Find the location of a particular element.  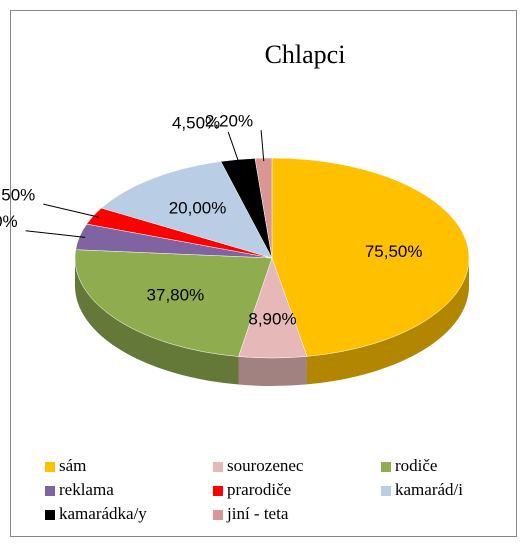

data-label: 37,80% is located at coordinates (176, 294).